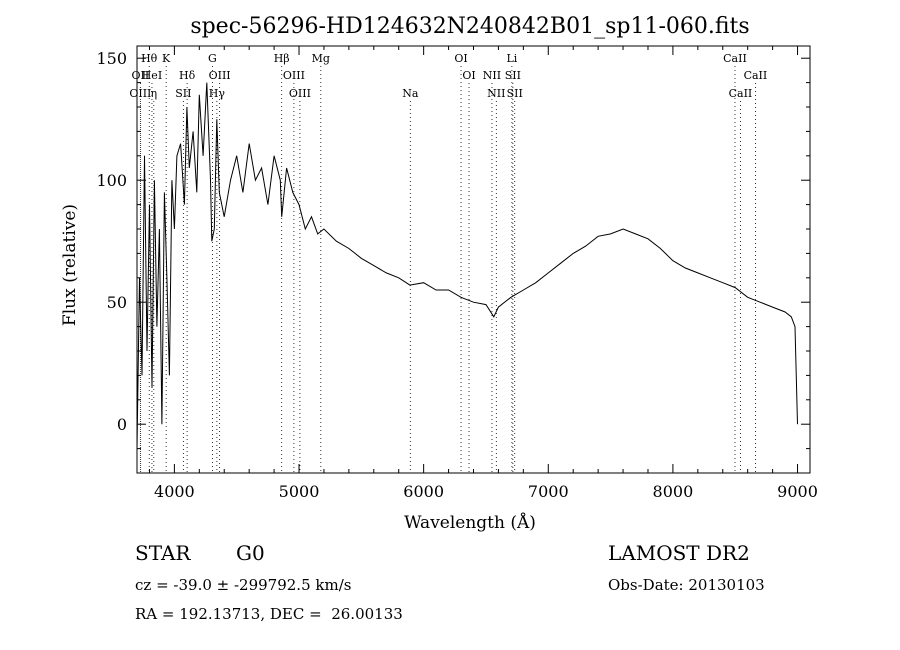 This screenshot has width=900, height=650. What do you see at coordinates (410, 93) in the screenshot?
I see `line-label: Na` at bounding box center [410, 93].